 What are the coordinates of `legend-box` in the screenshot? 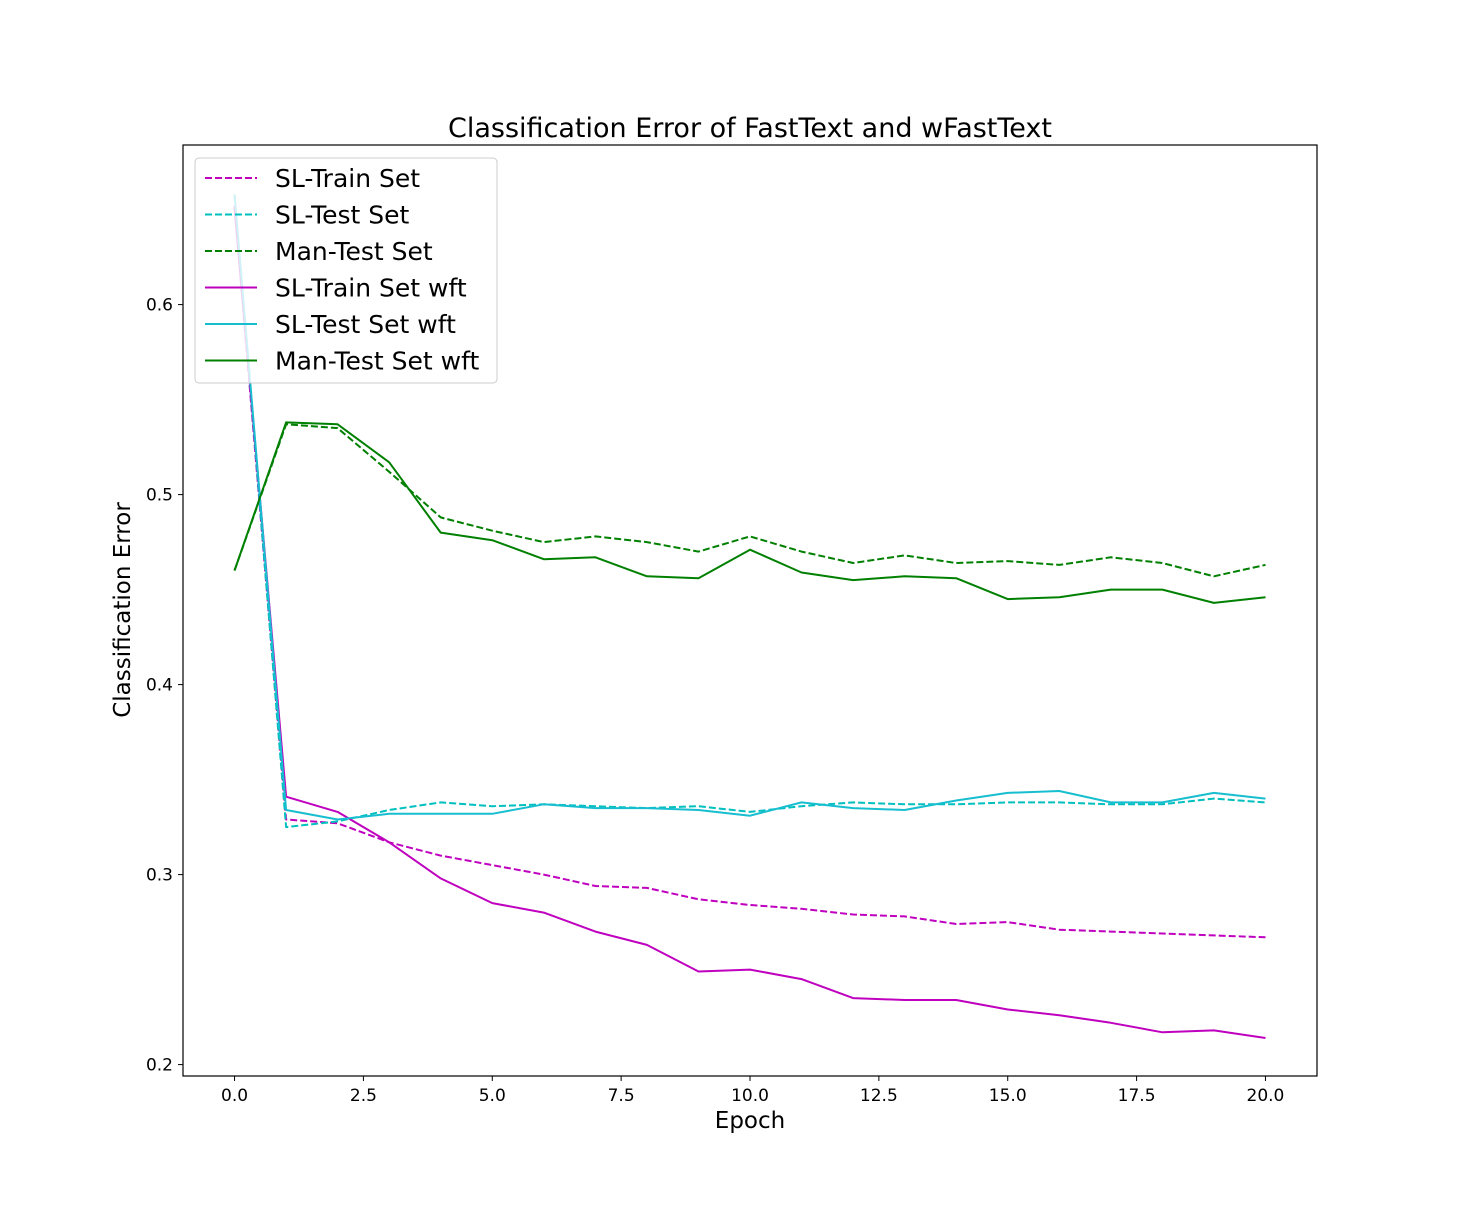 It's located at (346, 270).